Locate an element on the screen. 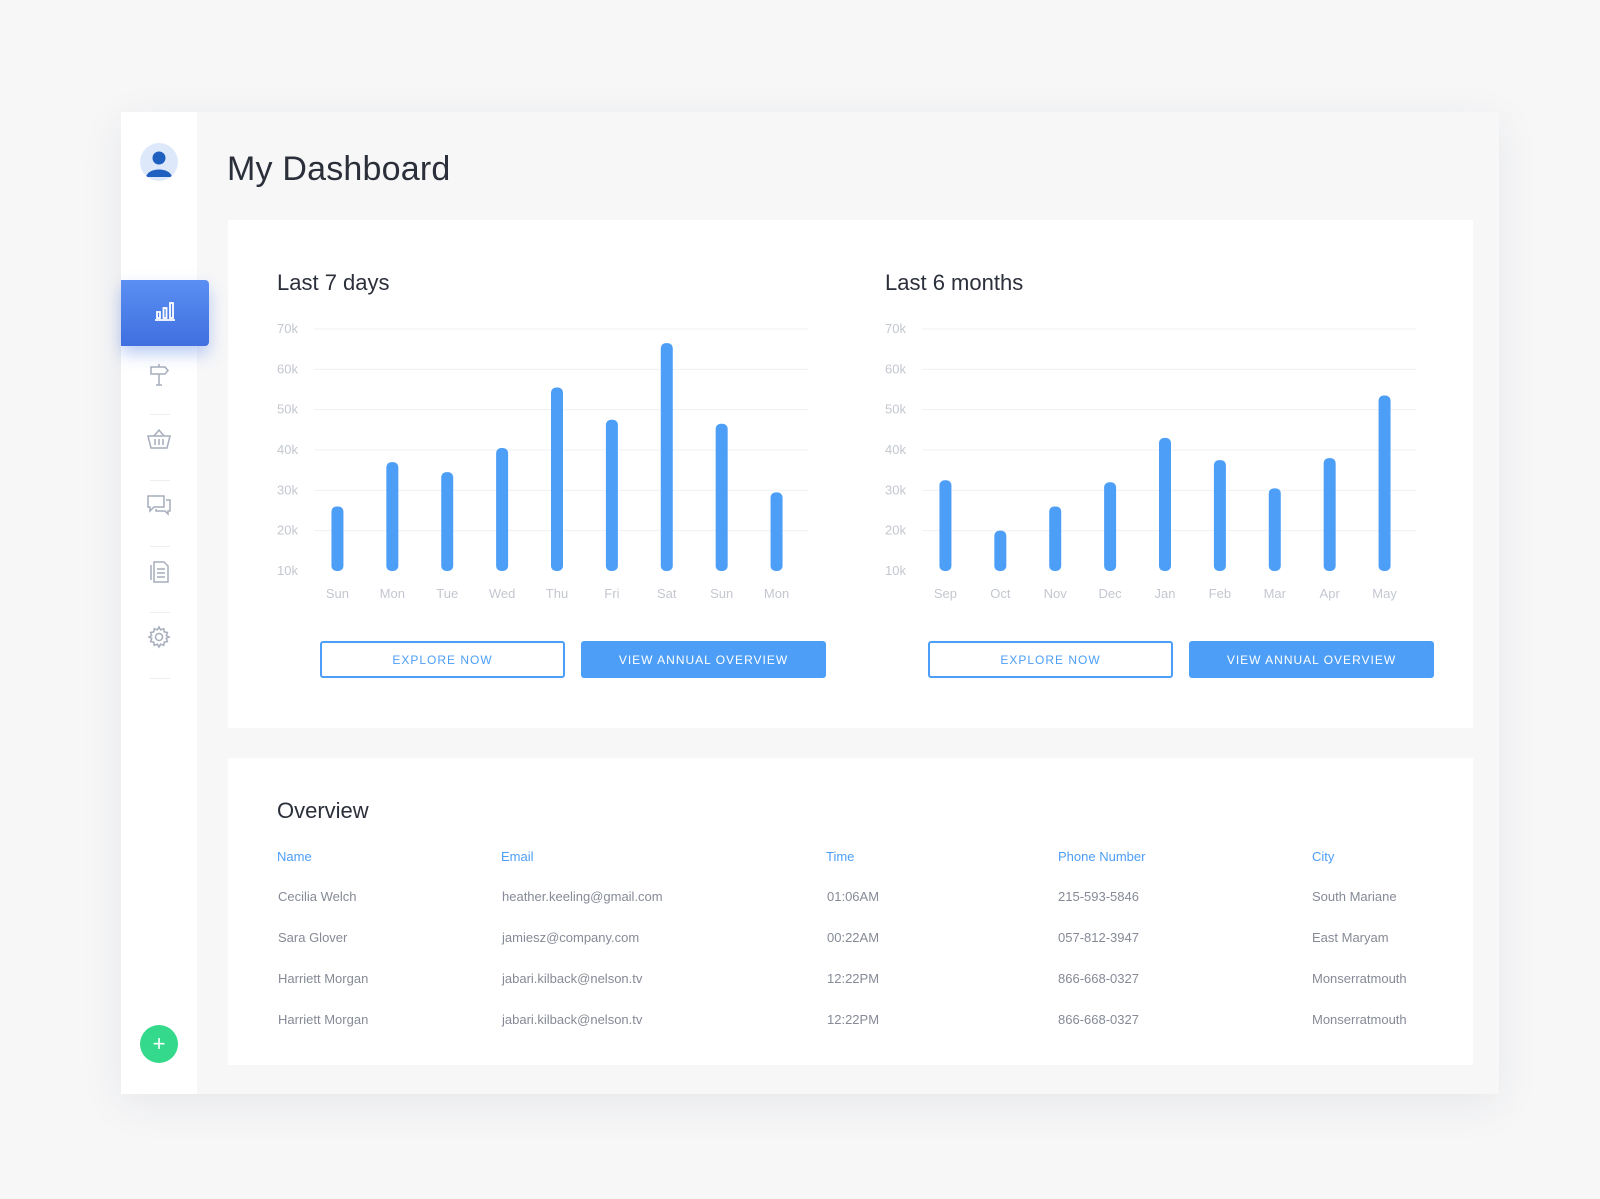  x-tick-label: Jan is located at coordinates (1165, 593).